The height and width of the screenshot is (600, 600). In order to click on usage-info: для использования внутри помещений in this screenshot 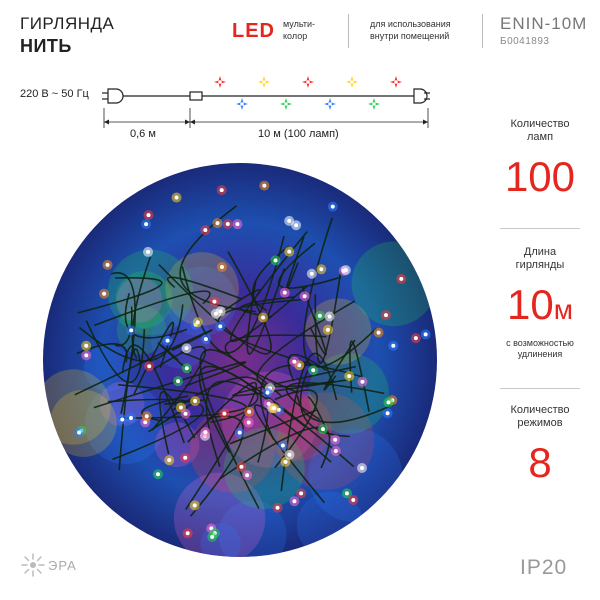, I will do `click(410, 30)`.